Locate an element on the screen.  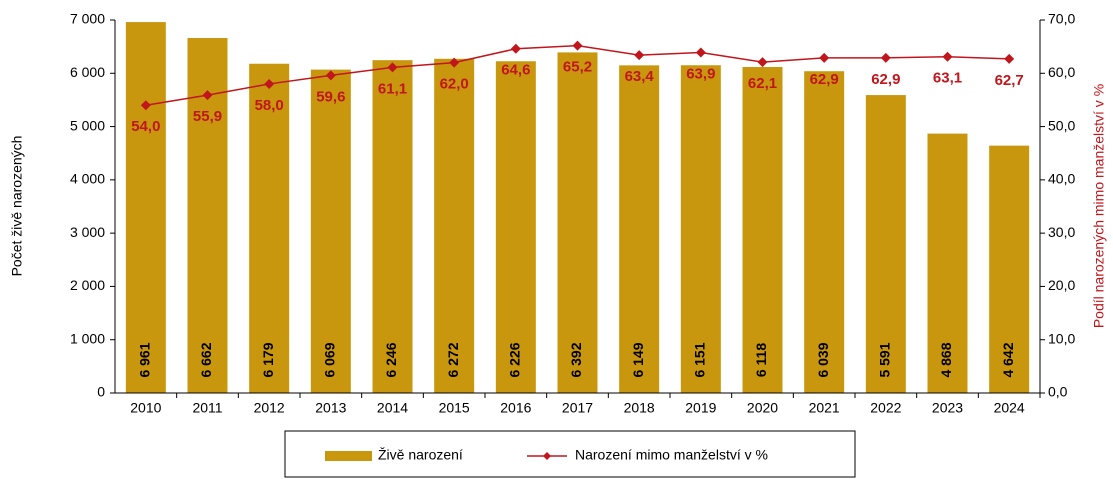
y-tick-label: 4 000 is located at coordinates (87, 179).